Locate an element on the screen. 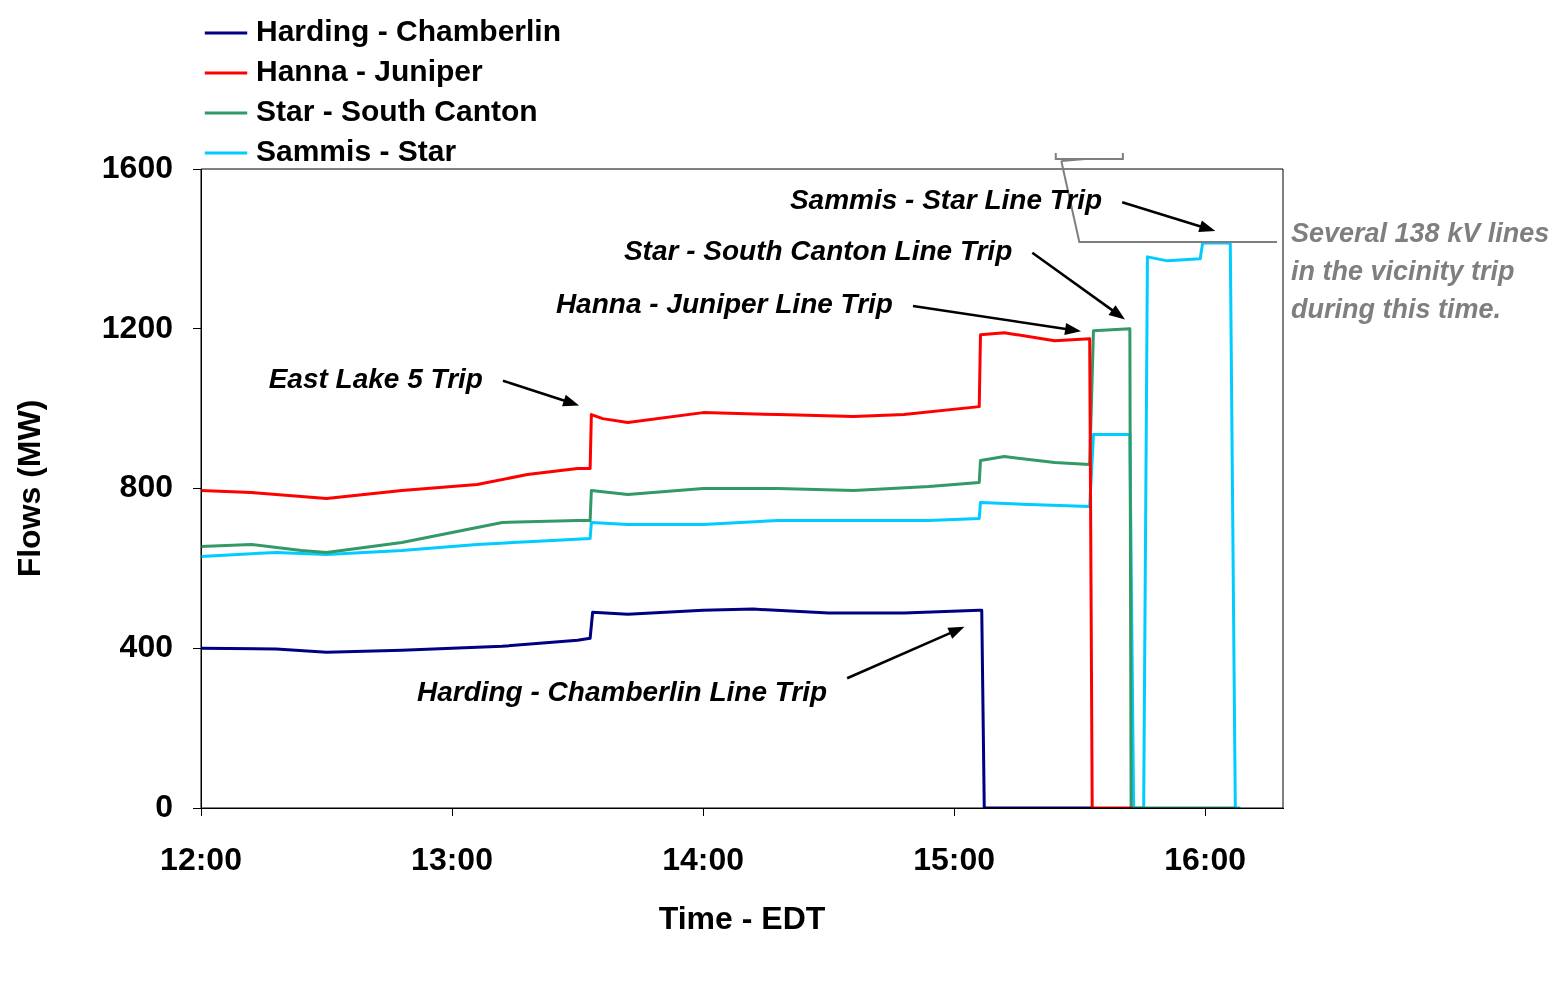 The height and width of the screenshot is (992, 1561). y-tick-label: 800 is located at coordinates (146, 486).